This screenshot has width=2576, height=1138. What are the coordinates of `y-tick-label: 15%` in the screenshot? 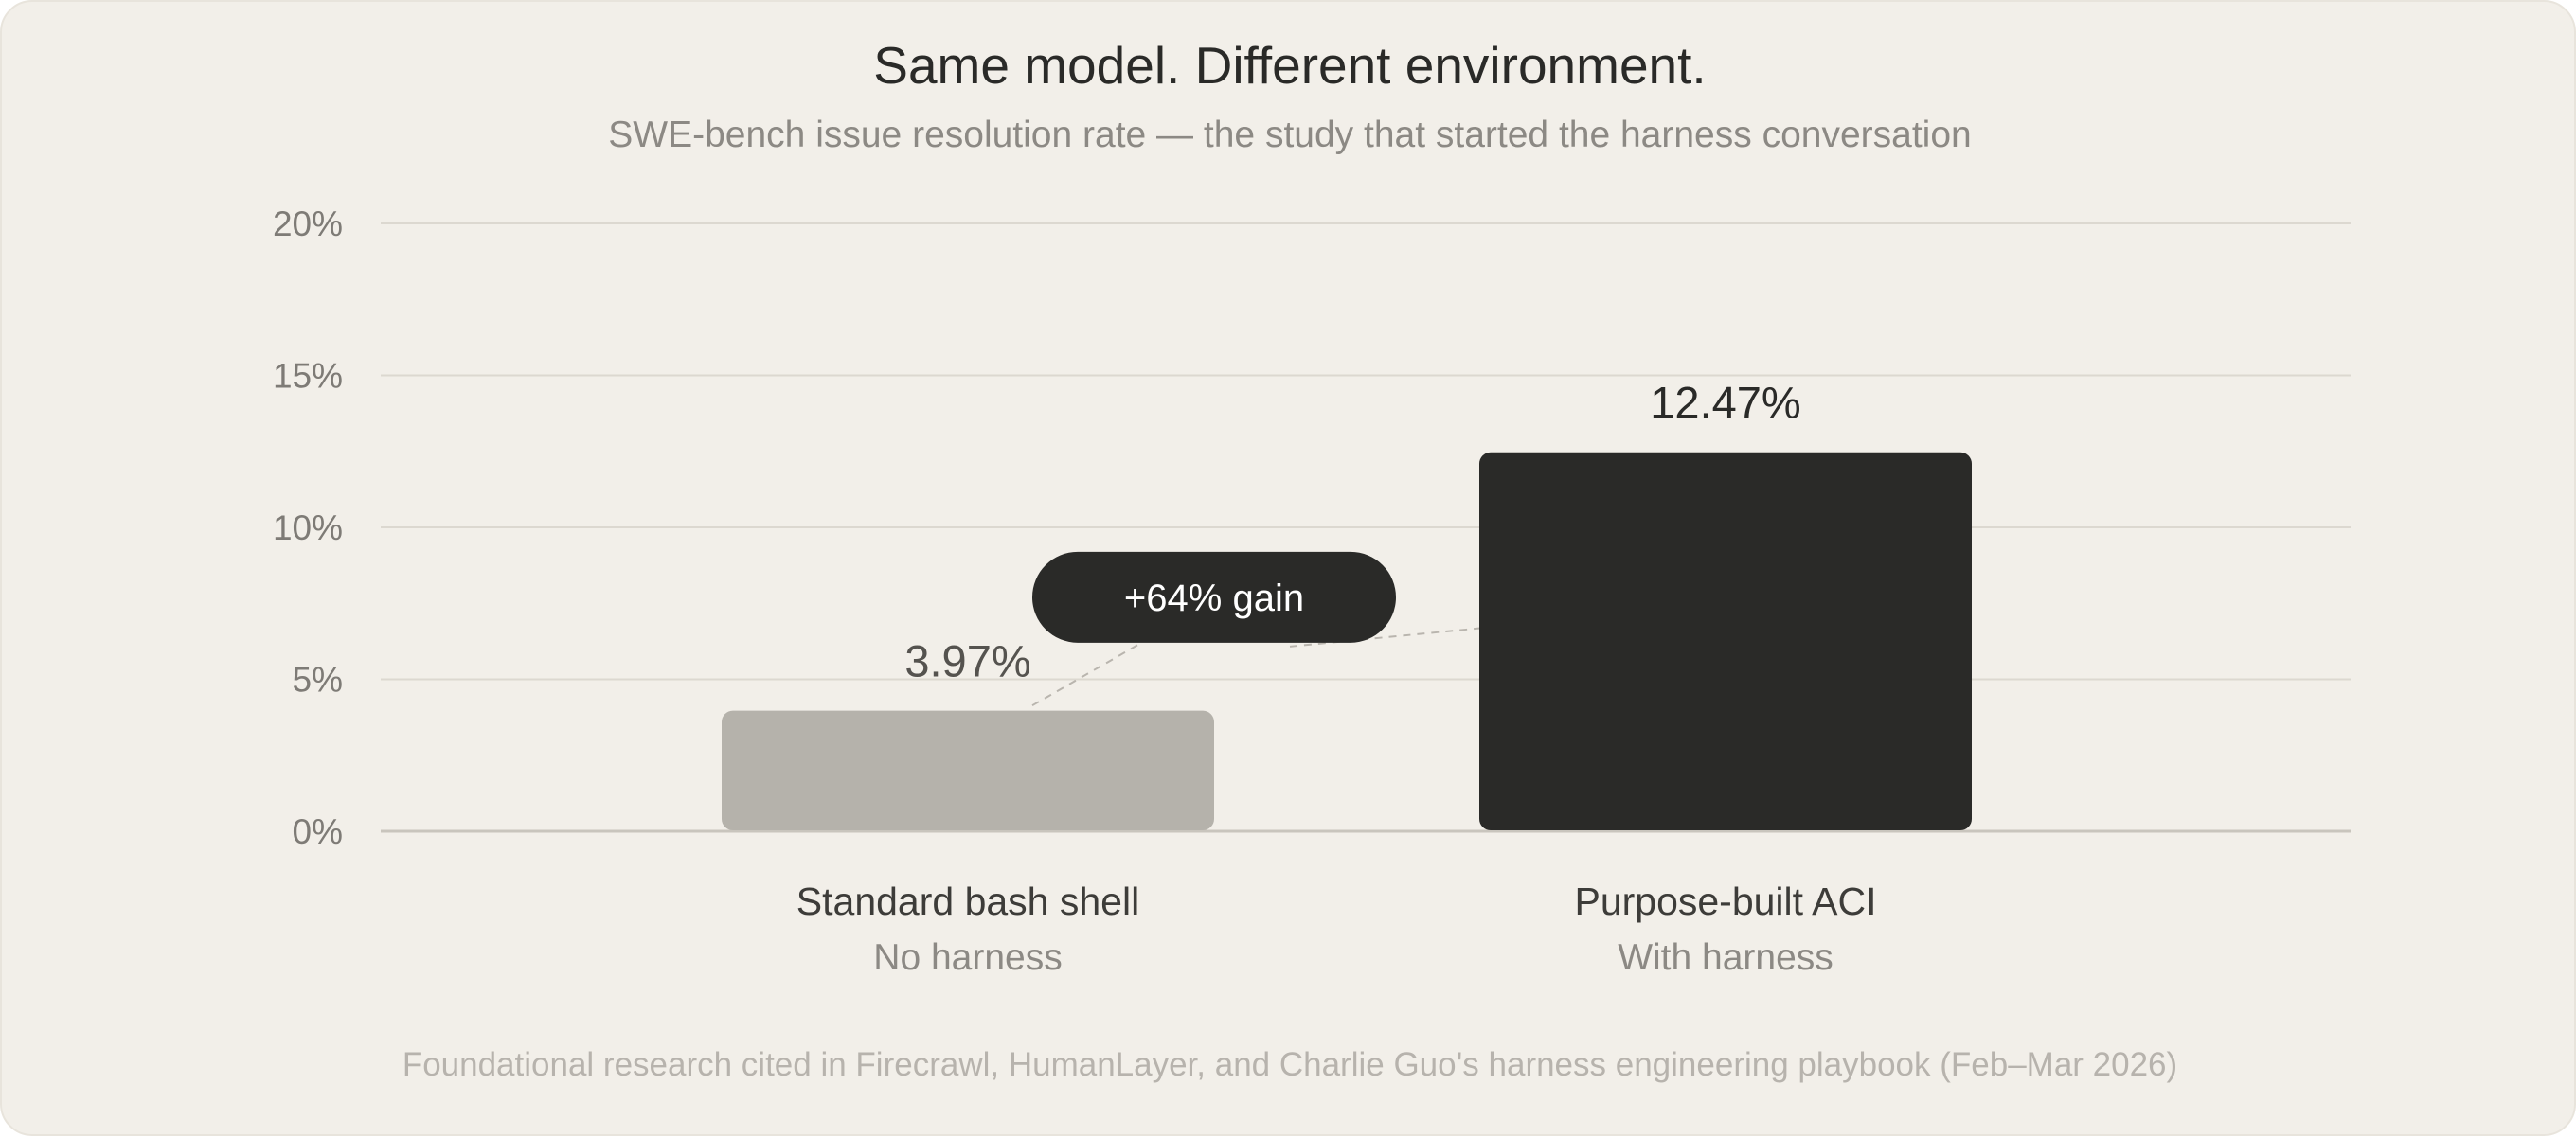 It's located at (308, 376).